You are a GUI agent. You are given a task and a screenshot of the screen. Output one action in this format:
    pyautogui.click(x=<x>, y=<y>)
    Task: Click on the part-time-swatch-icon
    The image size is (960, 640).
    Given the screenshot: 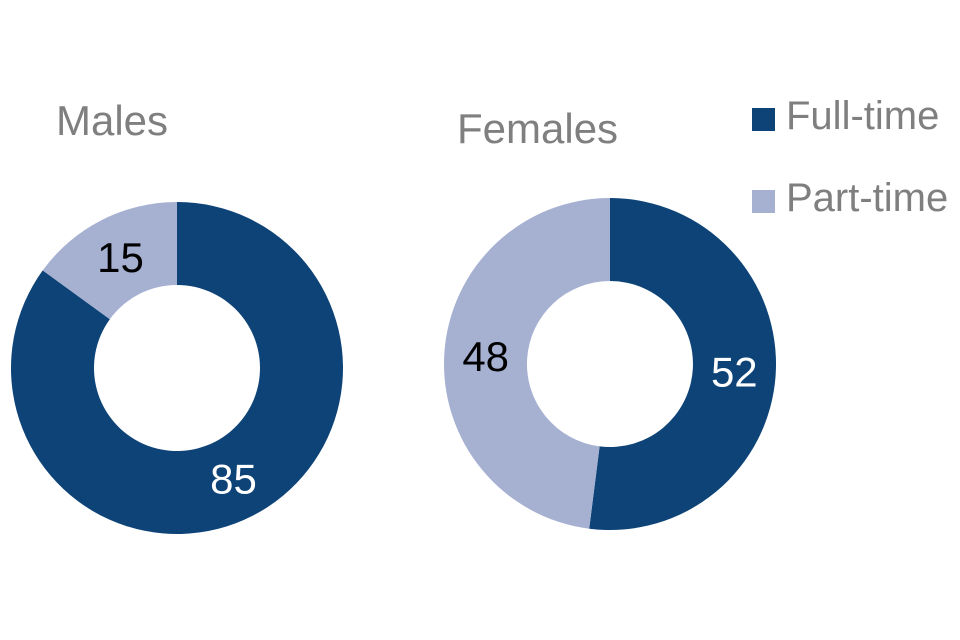 What is the action you would take?
    pyautogui.click(x=763, y=201)
    